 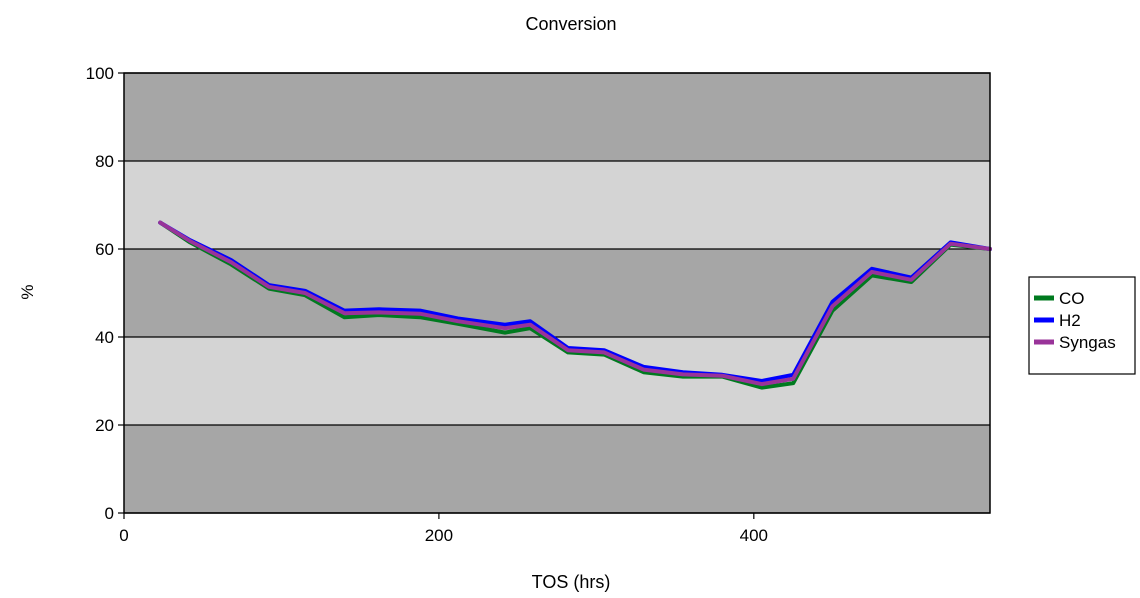 I want to click on chart-title: Conversion, so click(x=570, y=24).